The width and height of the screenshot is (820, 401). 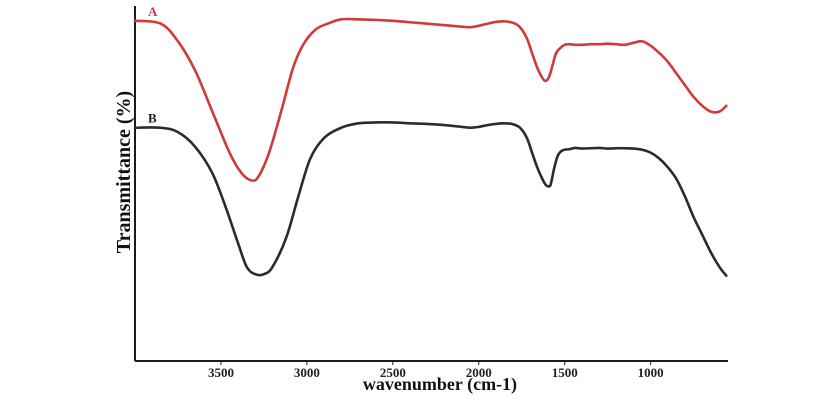 What do you see at coordinates (651, 372) in the screenshot?
I see `x-tick-label-1000: 1000` at bounding box center [651, 372].